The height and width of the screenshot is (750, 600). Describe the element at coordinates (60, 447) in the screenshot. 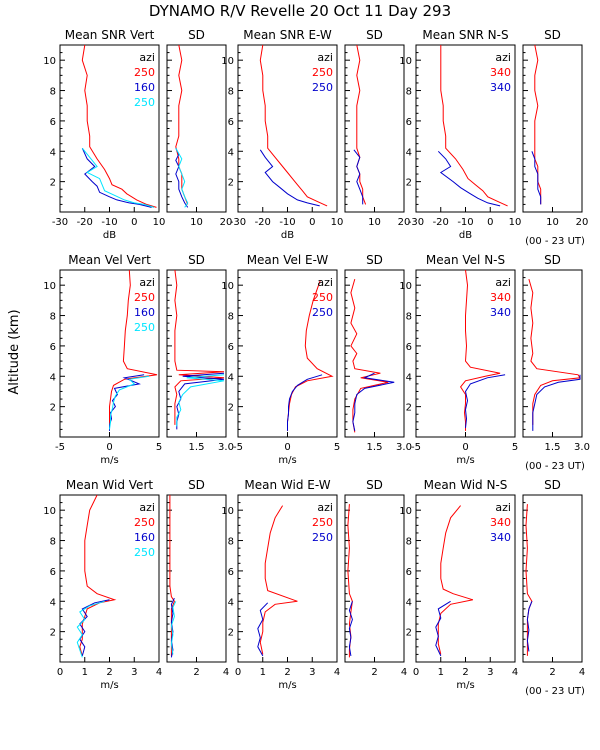

I see `x-tick-label: -5` at that location.